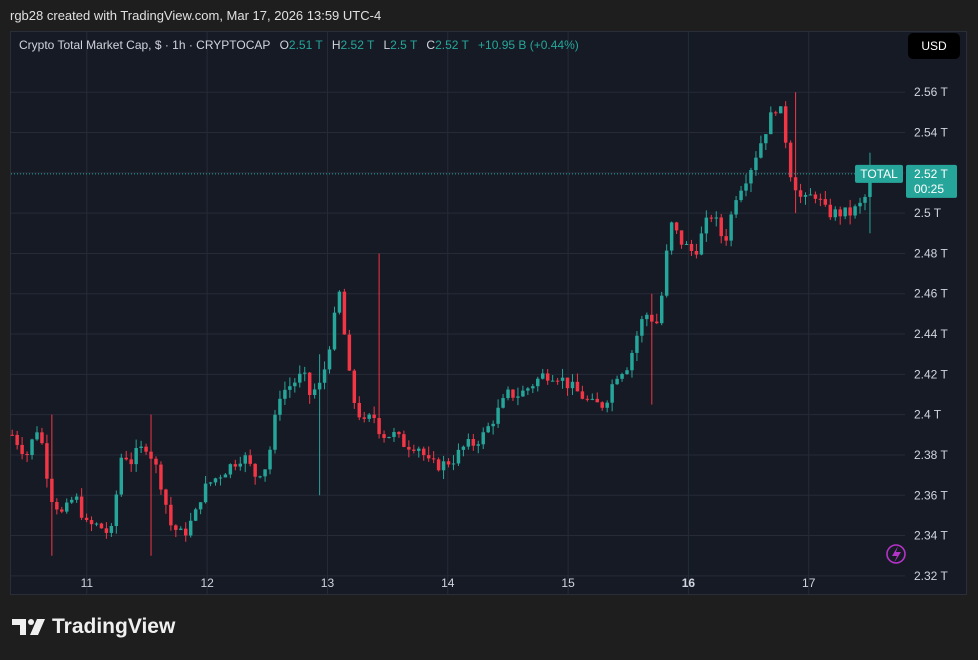 The width and height of the screenshot is (978, 660). What do you see at coordinates (328, 583) in the screenshot?
I see `x-tick-label: 13` at bounding box center [328, 583].